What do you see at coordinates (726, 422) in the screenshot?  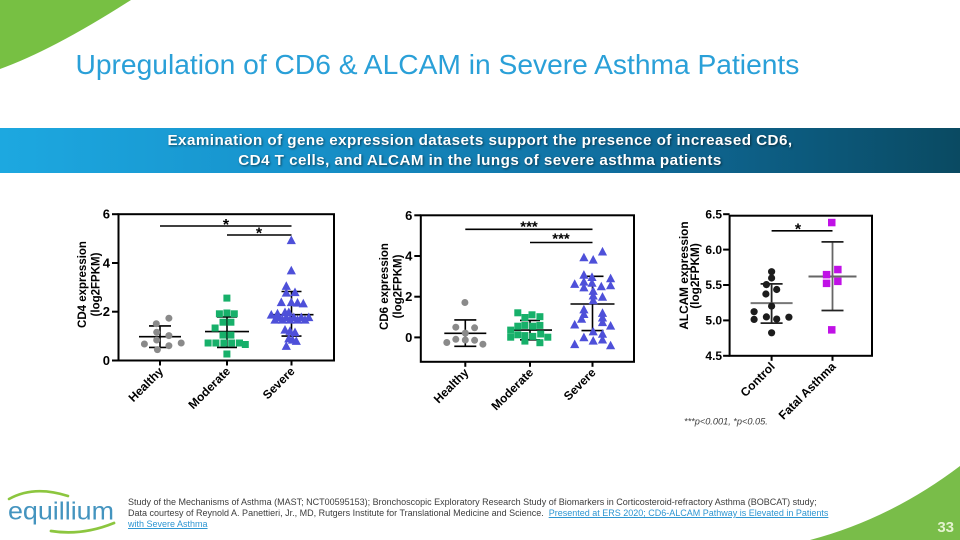 I see `svg-text: ***p<0.001, *p<0.05.` at bounding box center [726, 422].